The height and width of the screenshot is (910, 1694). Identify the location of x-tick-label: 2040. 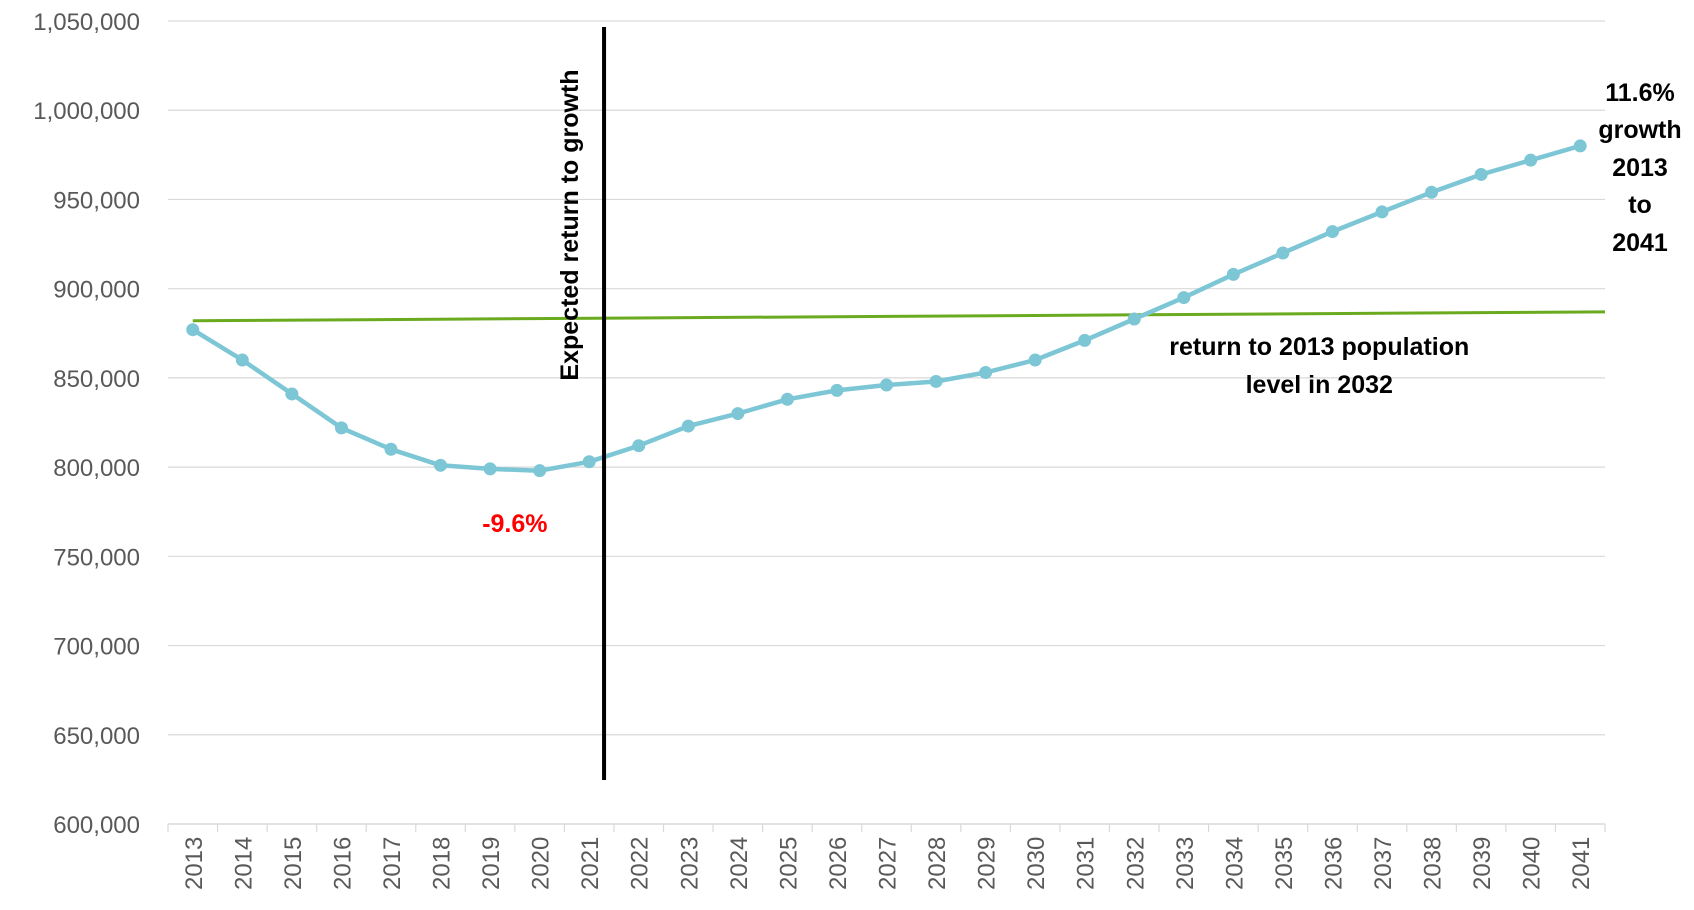
(1532, 863).